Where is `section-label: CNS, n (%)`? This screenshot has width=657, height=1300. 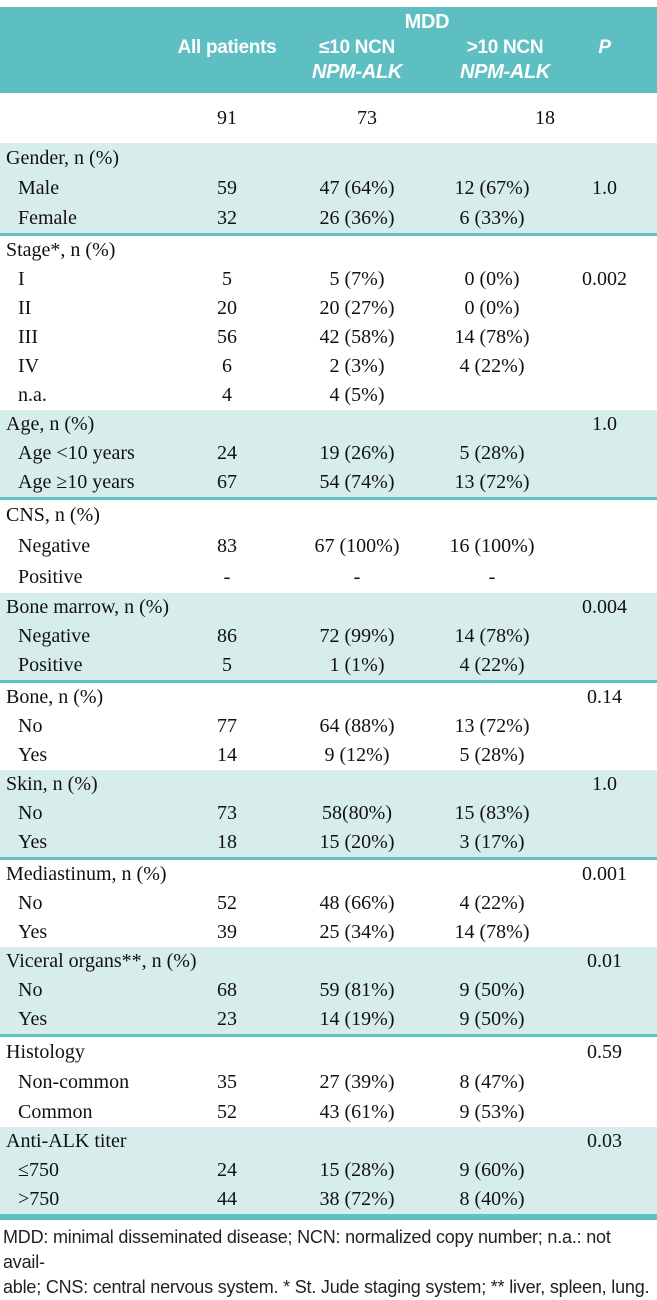
section-label: CNS, n (%) is located at coordinates (53, 515).